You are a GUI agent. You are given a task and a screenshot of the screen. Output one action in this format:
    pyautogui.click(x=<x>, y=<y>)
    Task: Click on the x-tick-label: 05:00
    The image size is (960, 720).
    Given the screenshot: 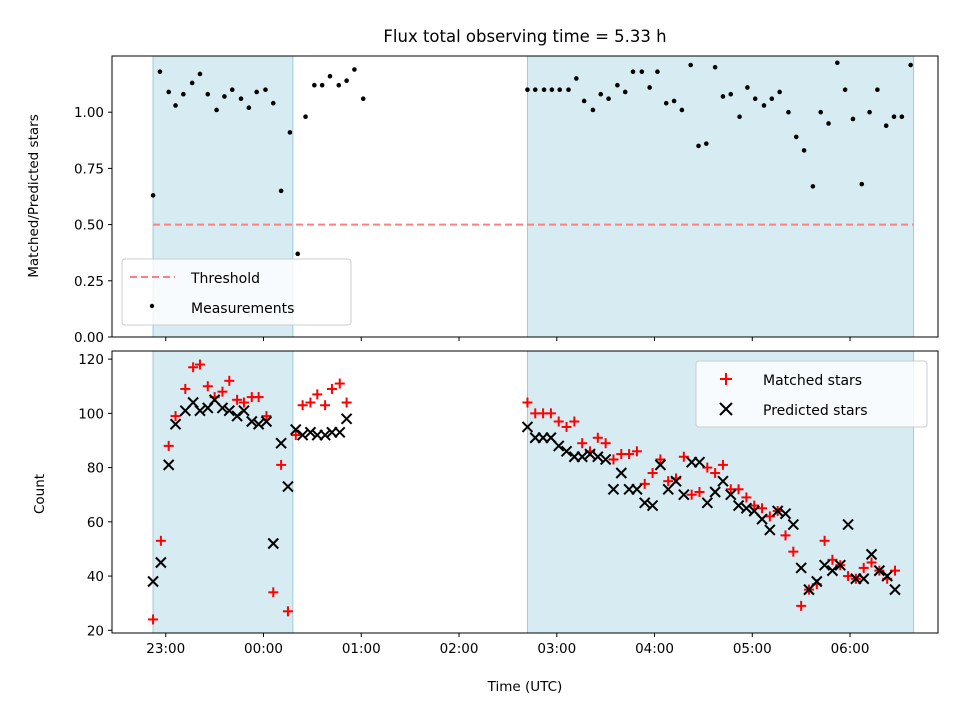 What is the action you would take?
    pyautogui.click(x=752, y=649)
    